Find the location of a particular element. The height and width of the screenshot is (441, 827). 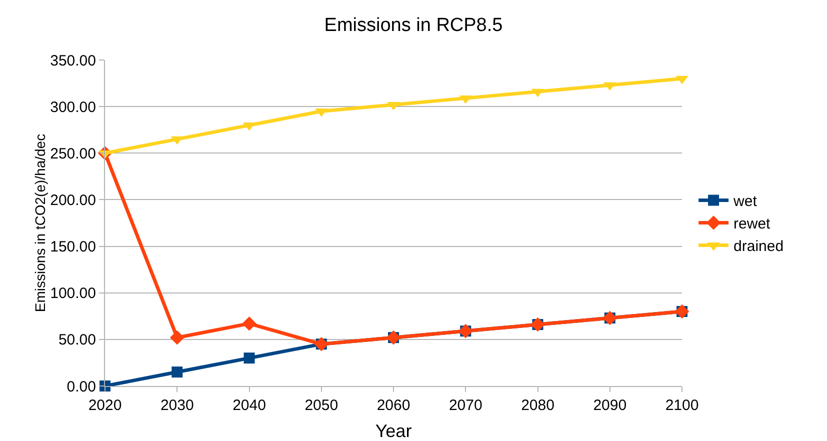

chart-title: Emissions in RCP8.5 is located at coordinates (413, 25).